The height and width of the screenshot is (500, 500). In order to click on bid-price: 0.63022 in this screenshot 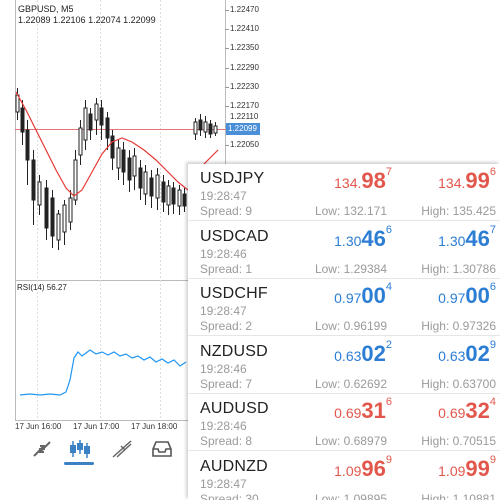, I will do `click(363, 352)`.